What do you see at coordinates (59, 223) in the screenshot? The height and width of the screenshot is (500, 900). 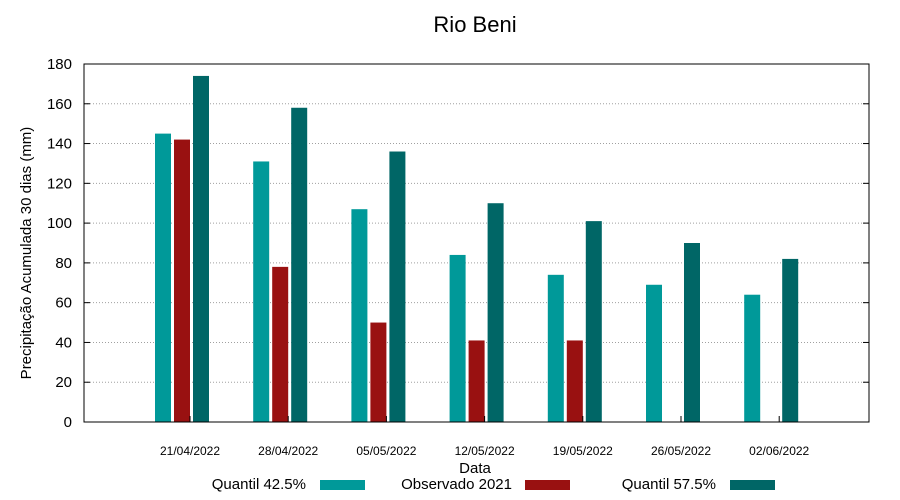 I see `y-tick-label: 100` at bounding box center [59, 223].